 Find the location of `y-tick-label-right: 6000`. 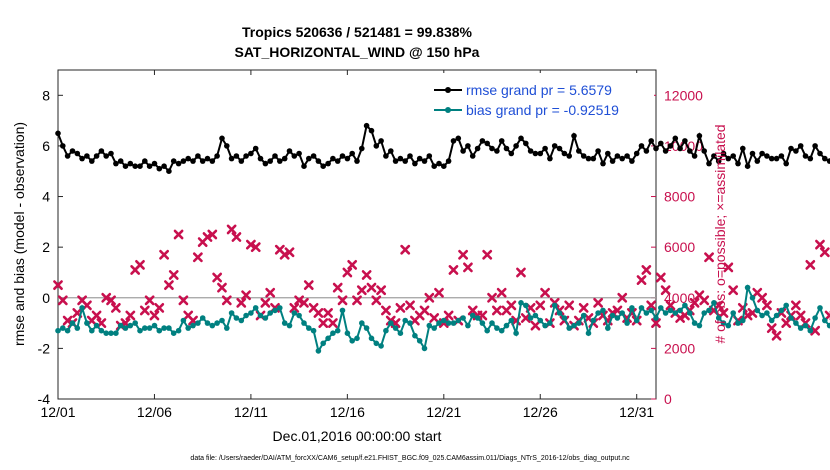

y-tick-label-right: 6000 is located at coordinates (679, 247).